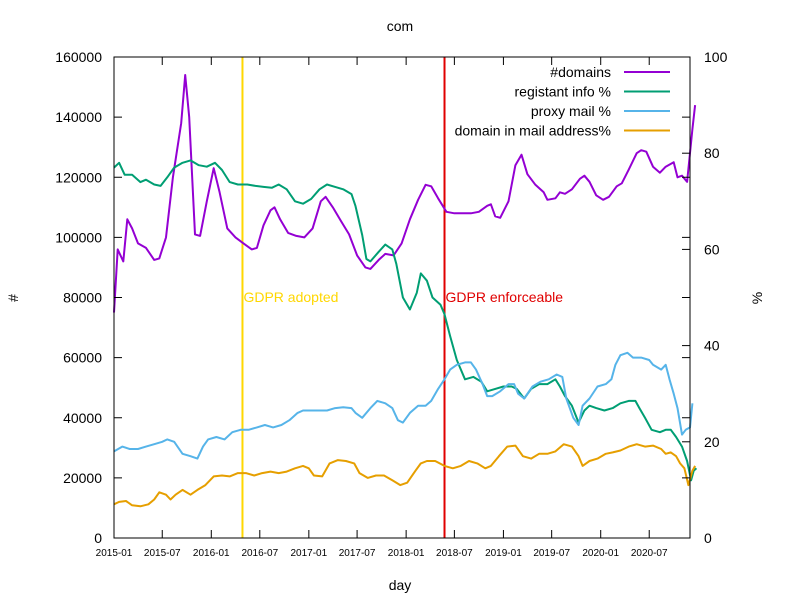  I want to click on x-tick-label: 2017-01, so click(308, 553).